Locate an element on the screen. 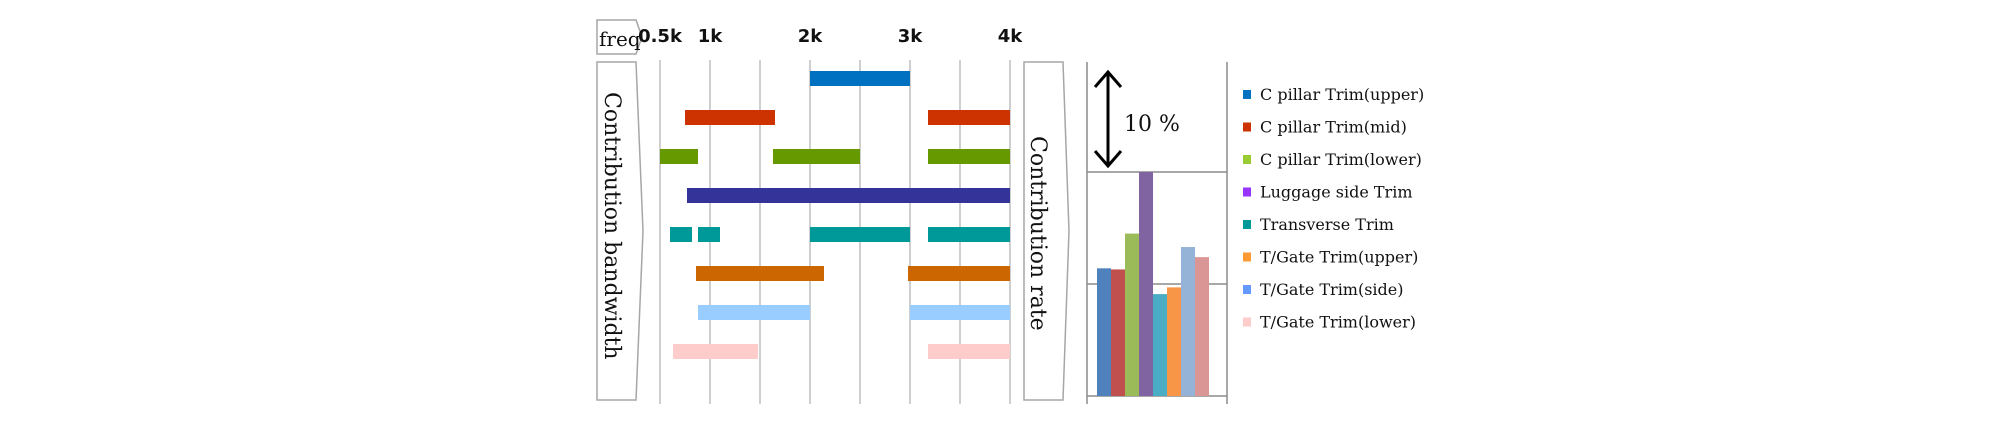 The width and height of the screenshot is (2008, 428). legend-label-transverse-trim: Transverse Trim is located at coordinates (1327, 224).